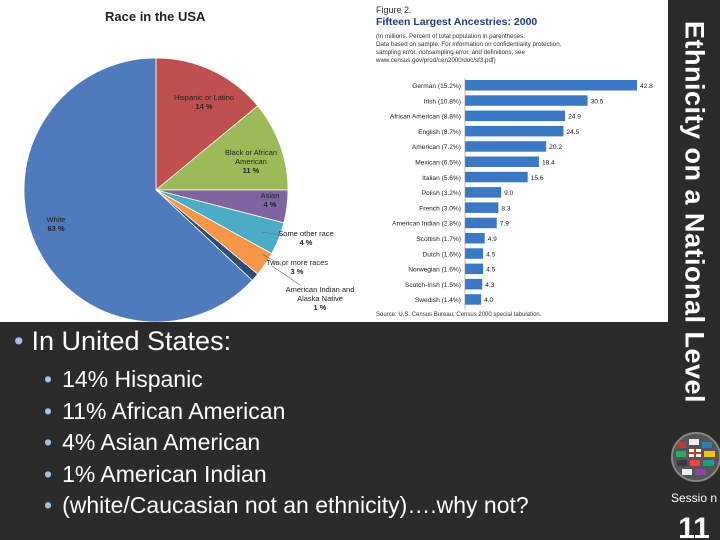 The width and height of the screenshot is (720, 540). I want to click on bar-value-label: 24.9, so click(574, 117).